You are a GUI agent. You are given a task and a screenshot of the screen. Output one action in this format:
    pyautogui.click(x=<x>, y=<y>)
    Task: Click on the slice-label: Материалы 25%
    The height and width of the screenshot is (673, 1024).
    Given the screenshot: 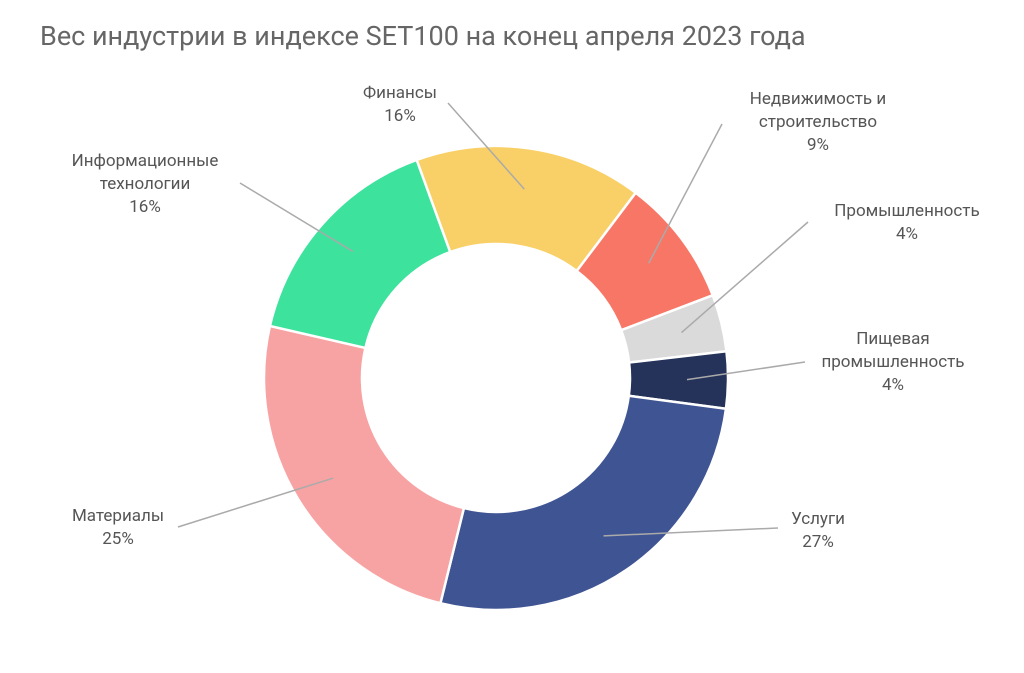 What is the action you would take?
    pyautogui.click(x=118, y=528)
    